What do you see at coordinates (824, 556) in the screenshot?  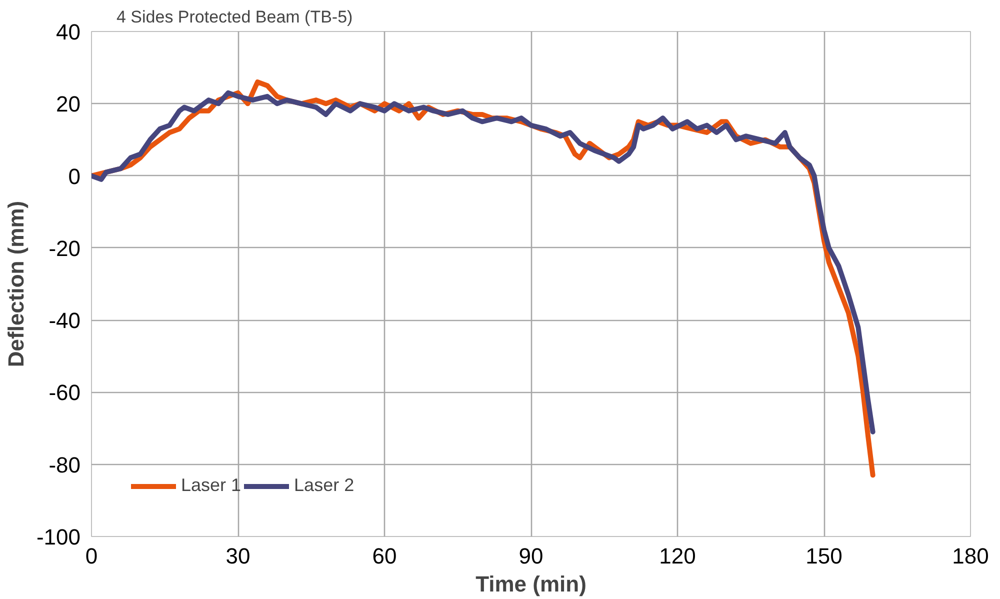 I see `x-tick-label: 150` at bounding box center [824, 556].